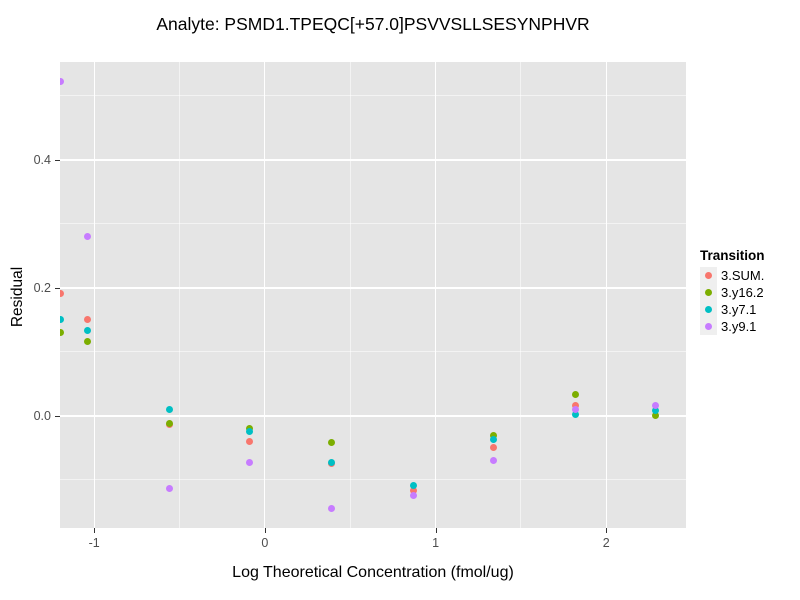  What do you see at coordinates (265, 543) in the screenshot?
I see `x-tick-label: 0` at bounding box center [265, 543].